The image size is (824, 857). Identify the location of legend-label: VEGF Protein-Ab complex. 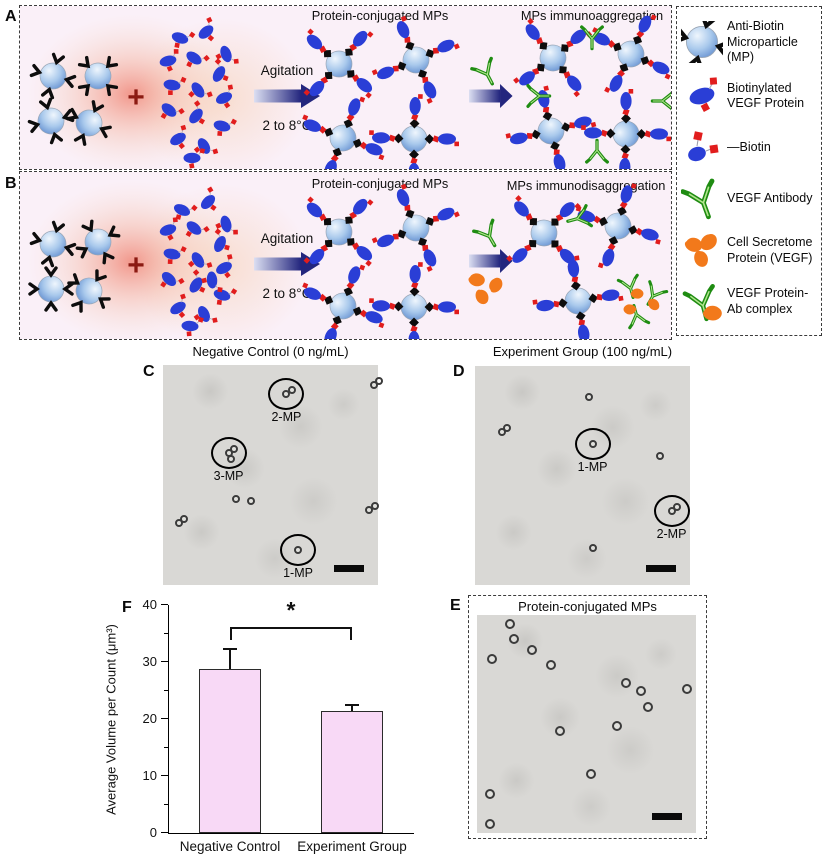
(768, 301).